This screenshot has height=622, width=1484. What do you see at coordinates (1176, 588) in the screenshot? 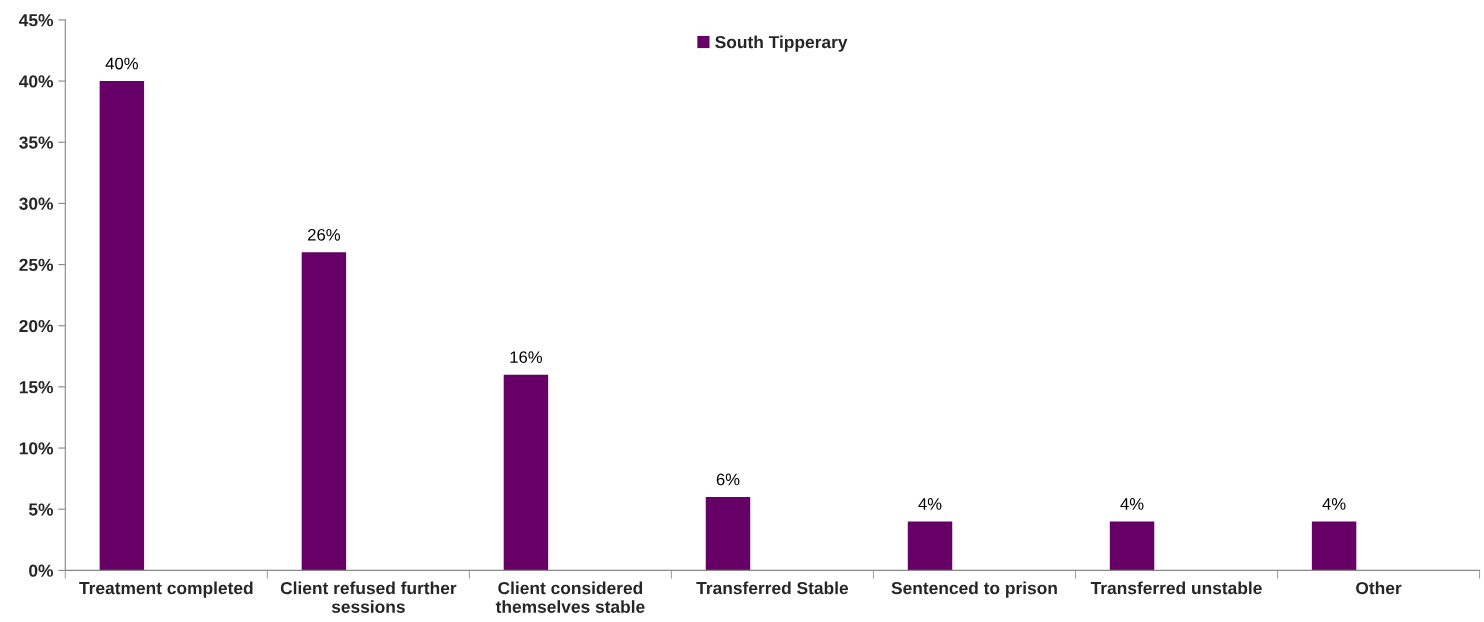
I see `x-tick-label: Transferred unstable` at bounding box center [1176, 588].